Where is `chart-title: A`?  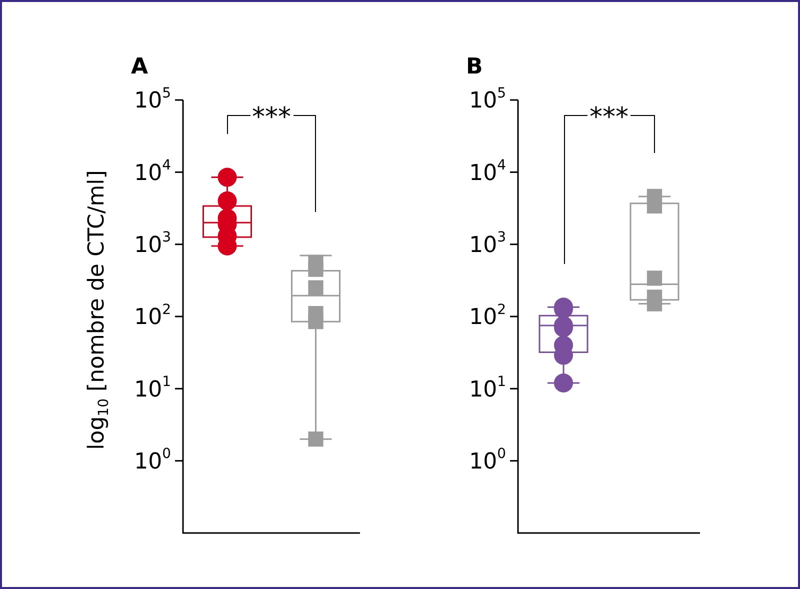 chart-title: A is located at coordinates (139, 67).